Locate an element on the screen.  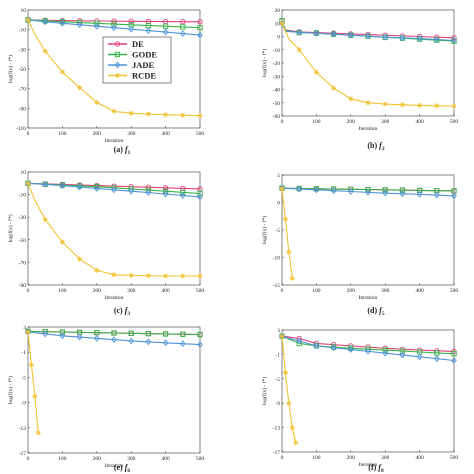
series-line-rcde is located at coordinates (287, 233).